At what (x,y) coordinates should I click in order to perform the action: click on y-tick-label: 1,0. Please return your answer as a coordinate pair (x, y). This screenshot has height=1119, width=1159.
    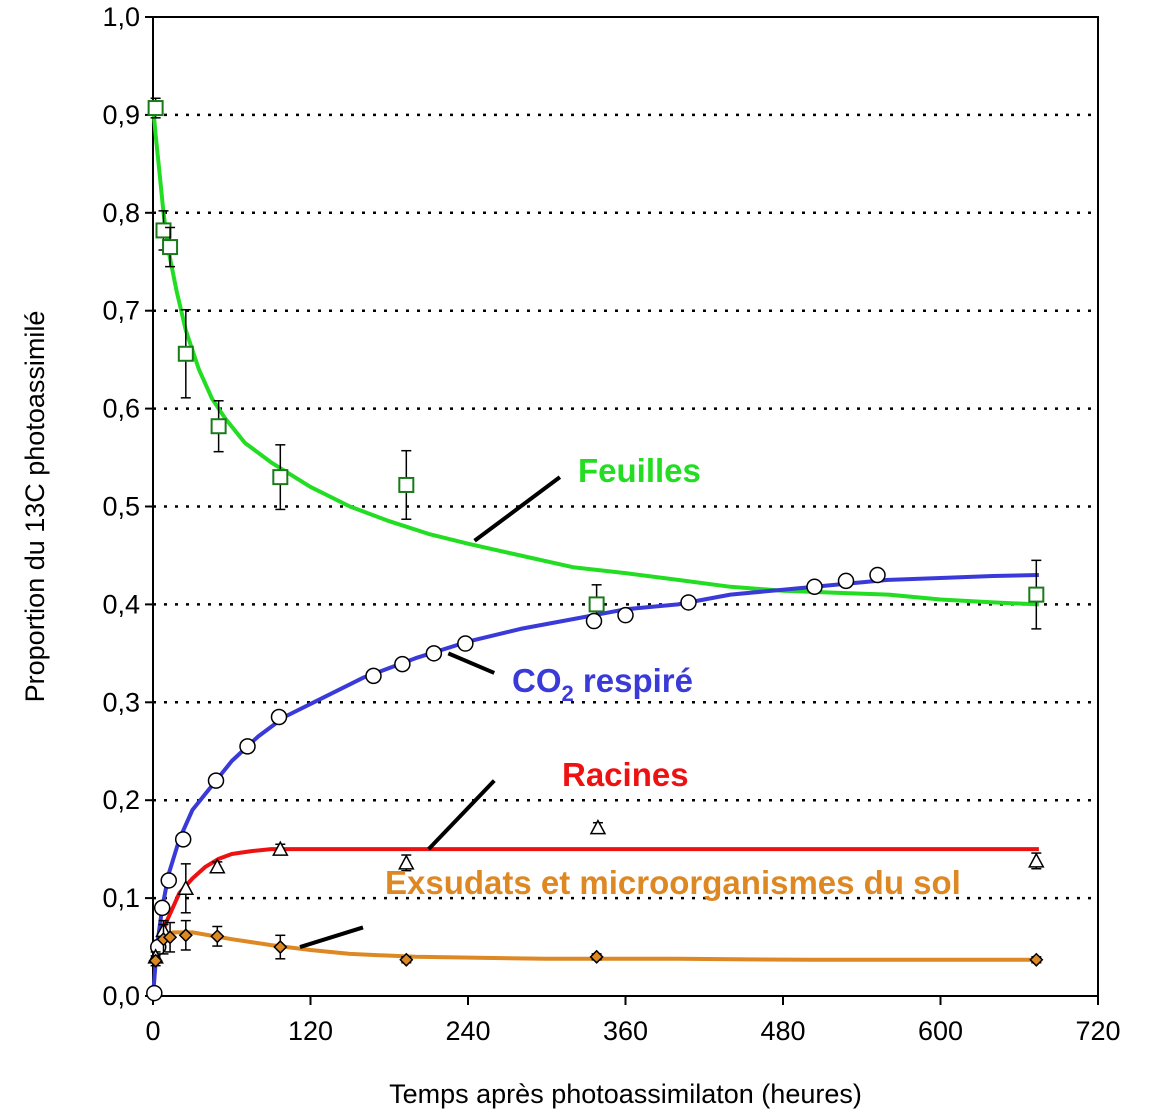
    Looking at the image, I should click on (121, 17).